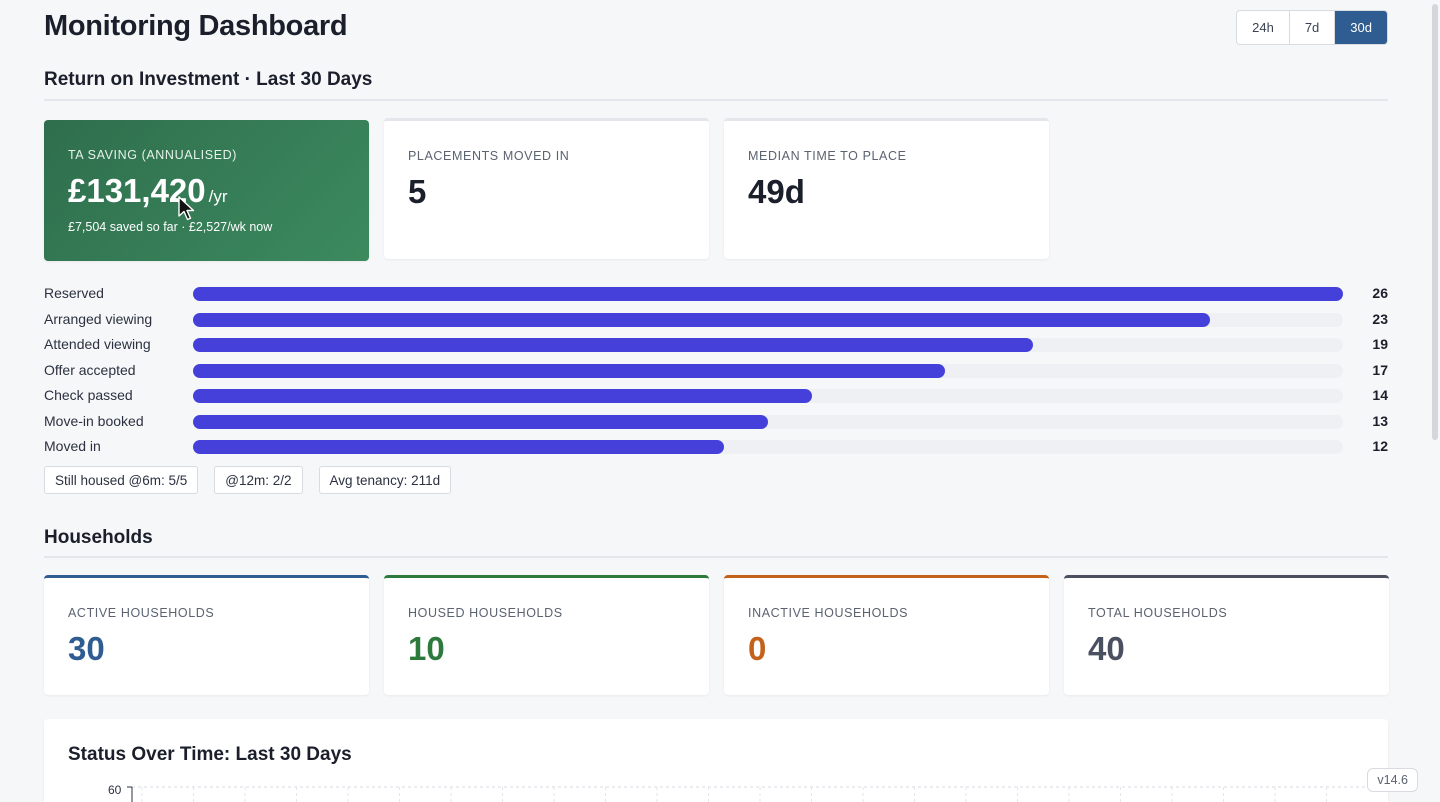 The height and width of the screenshot is (802, 1440). Describe the element at coordinates (94, 421) in the screenshot. I see `funnel-stage-label: Move-in booked` at that location.